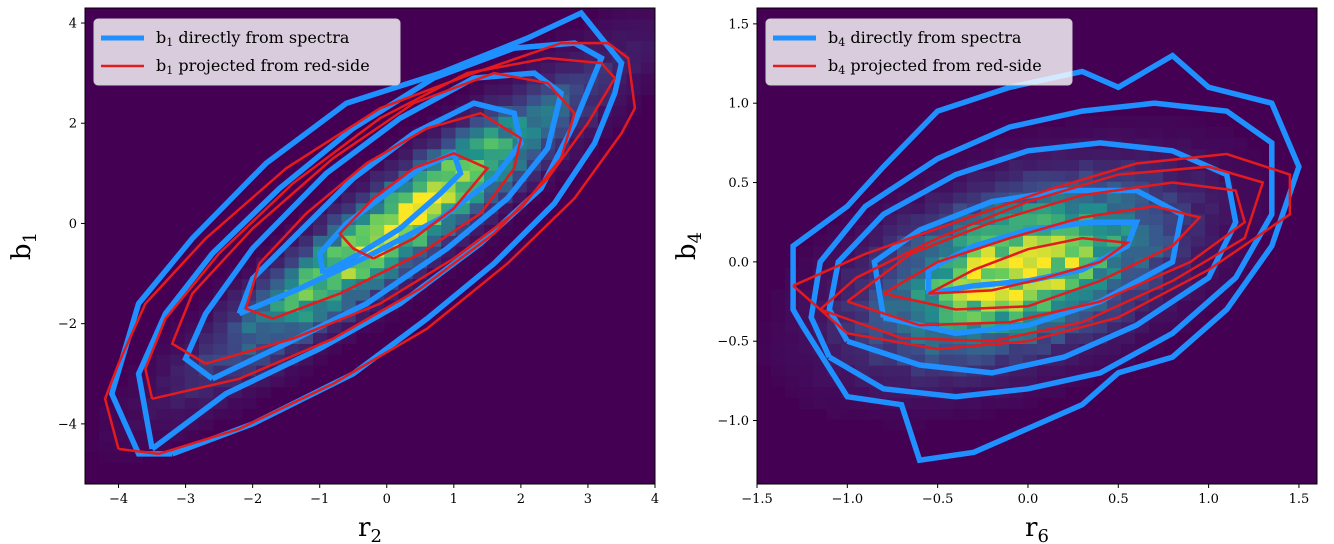 The height and width of the screenshot is (544, 1334). What do you see at coordinates (935, 66) in the screenshot?
I see `legend-entry-label: b4 projected from red-side` at bounding box center [935, 66].